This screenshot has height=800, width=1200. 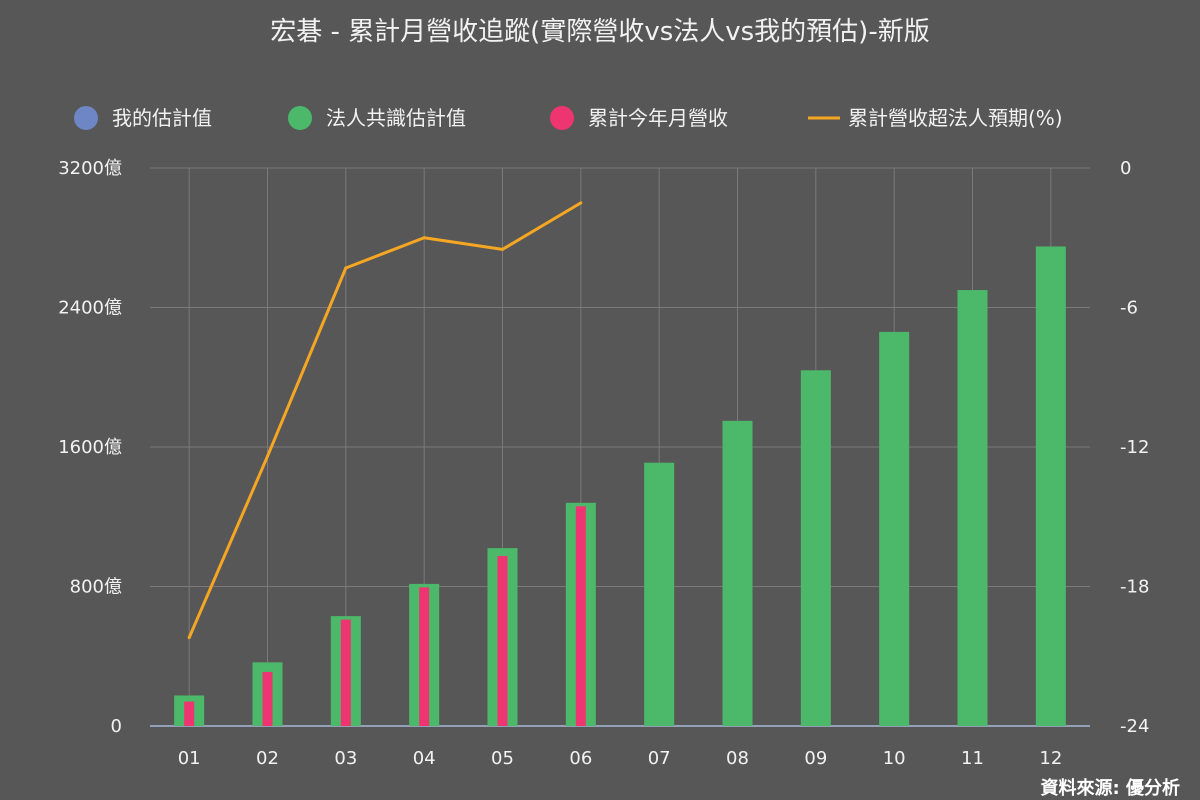 I want to click on left-tick-label: 800億, so click(x=96, y=587).